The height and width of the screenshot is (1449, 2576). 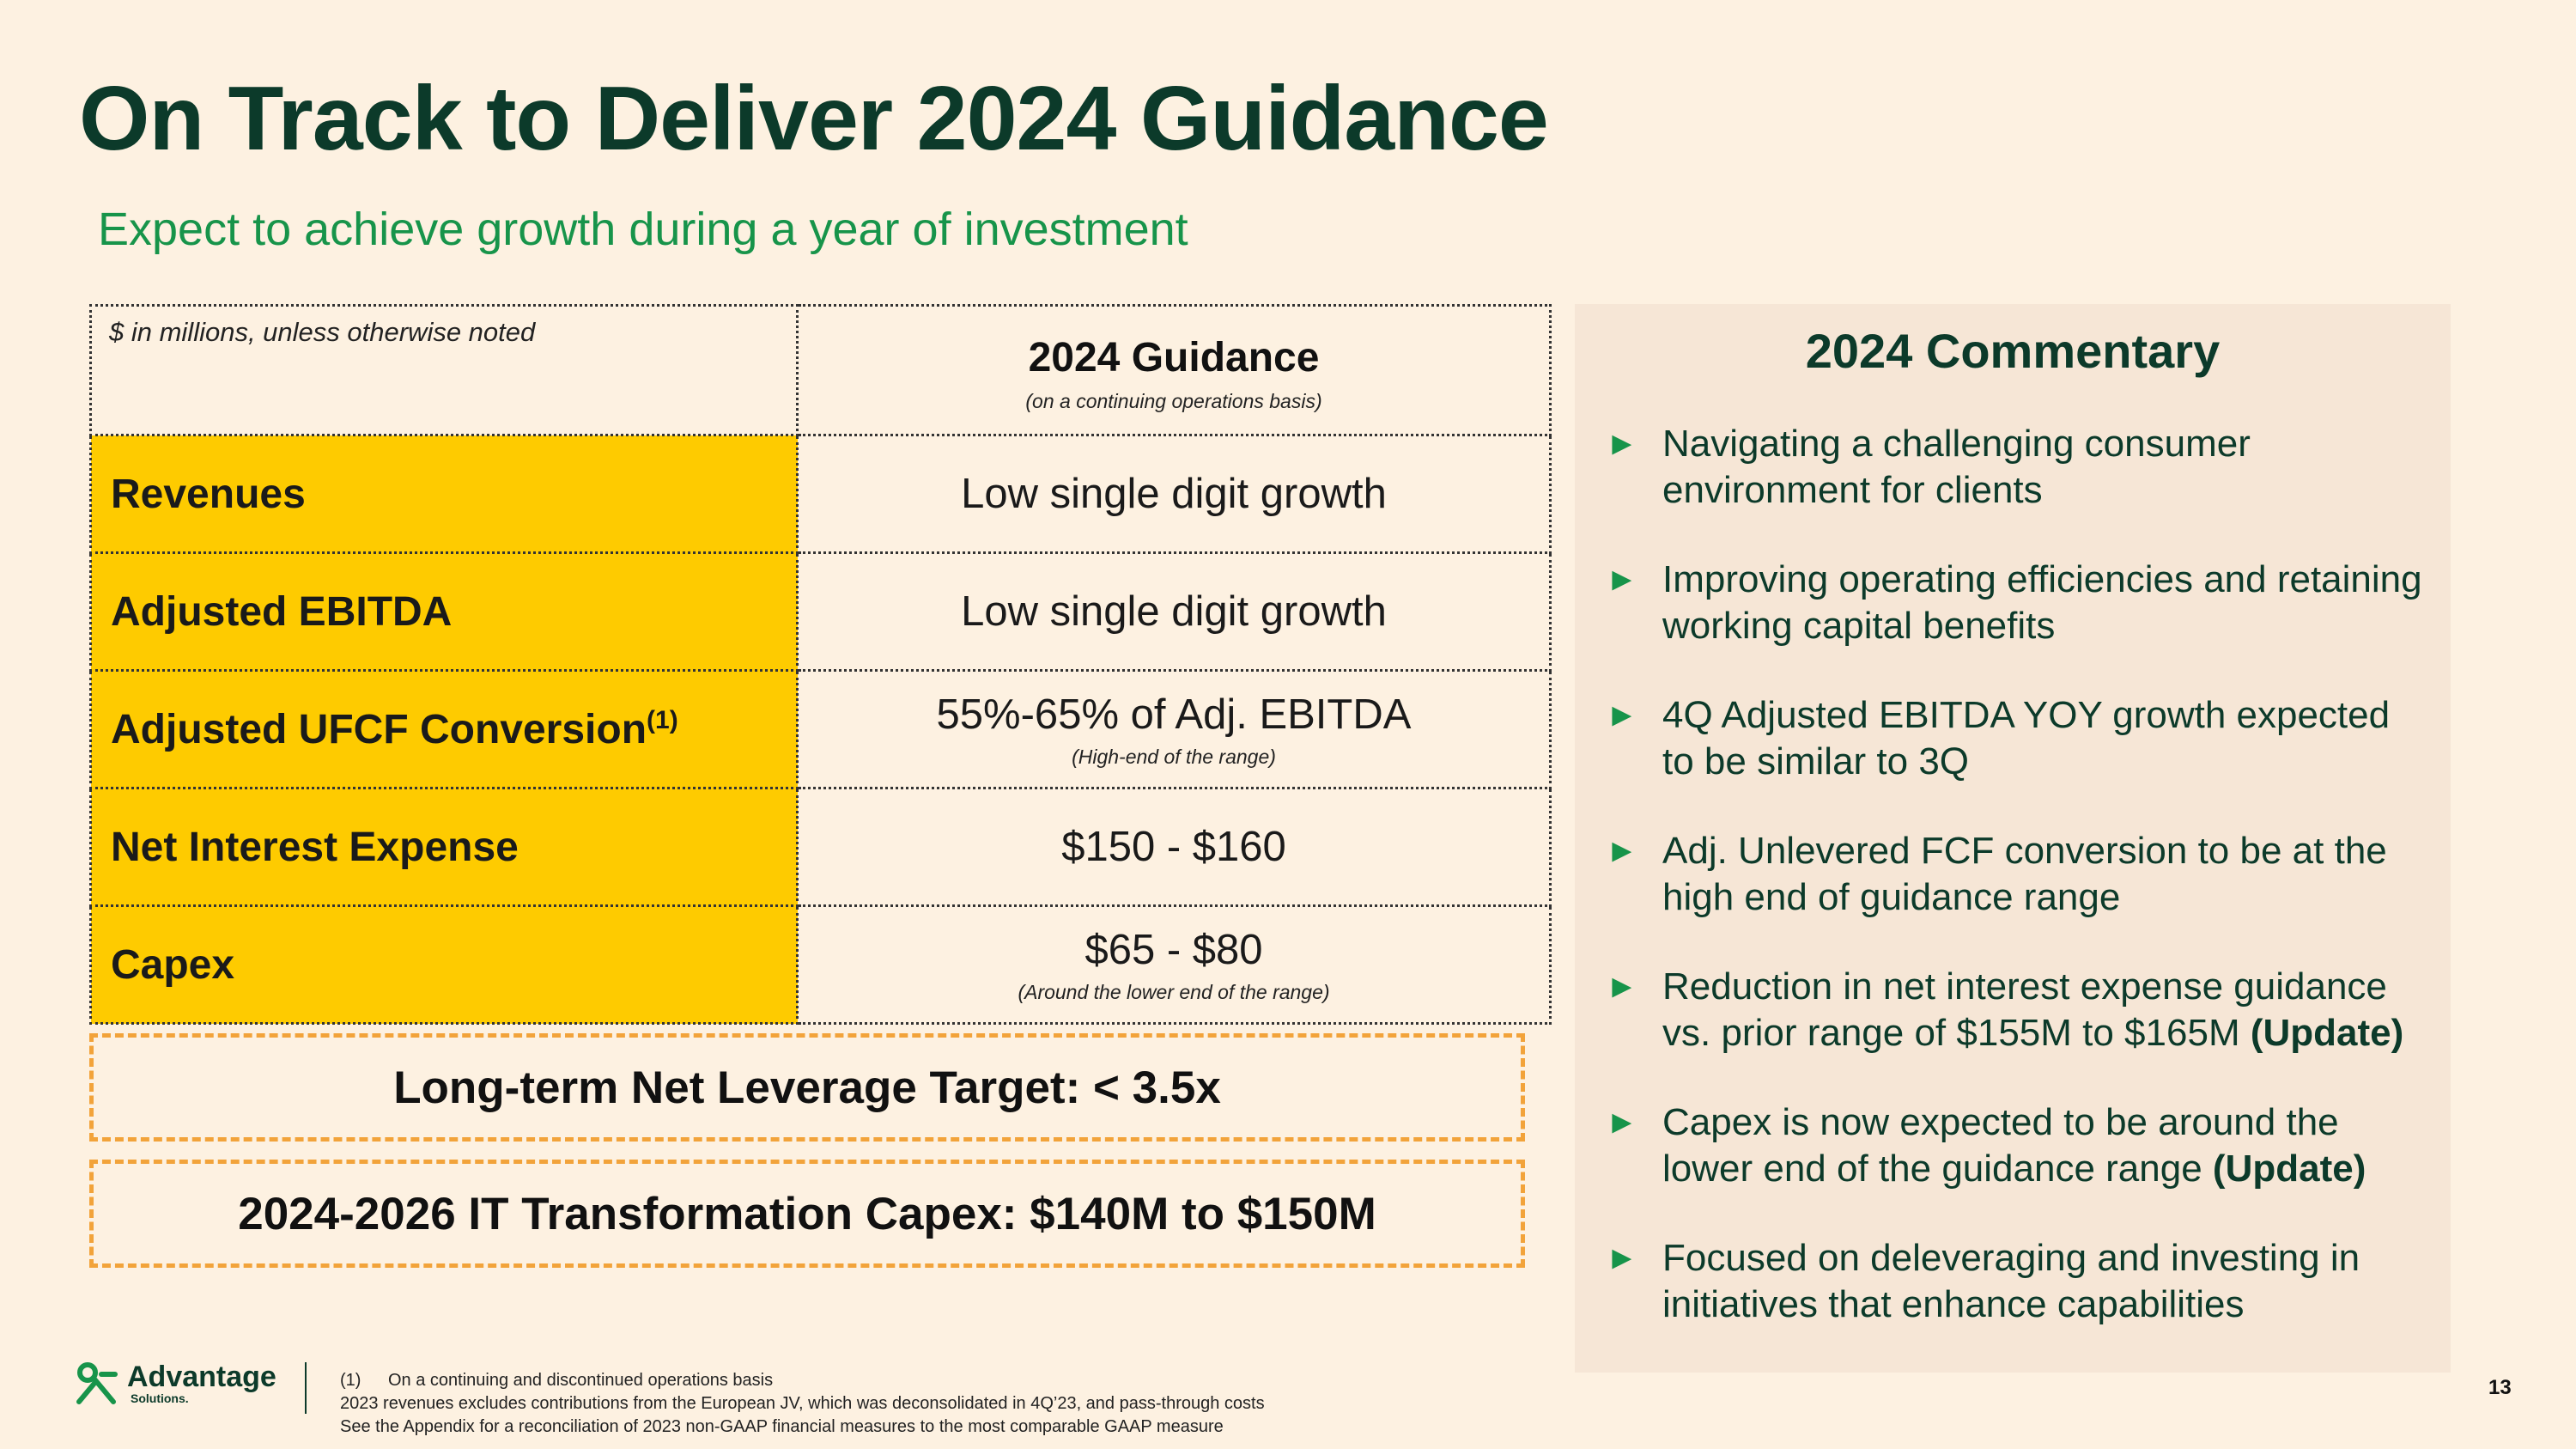 I want to click on row-value-text: $150 - $160, so click(x=1173, y=847).